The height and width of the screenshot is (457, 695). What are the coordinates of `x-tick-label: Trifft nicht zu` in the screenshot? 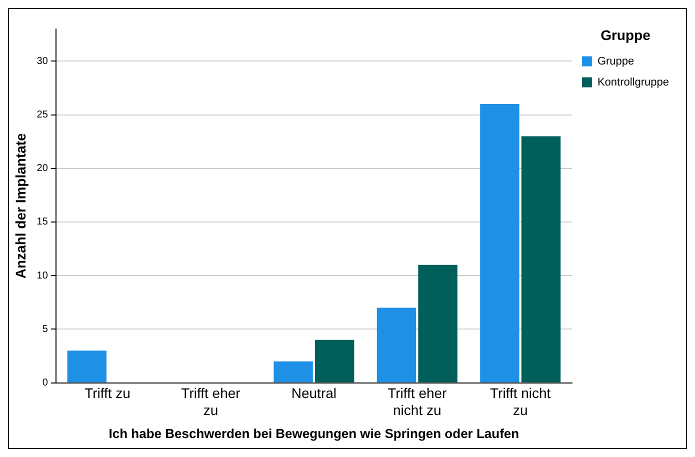 It's located at (520, 401).